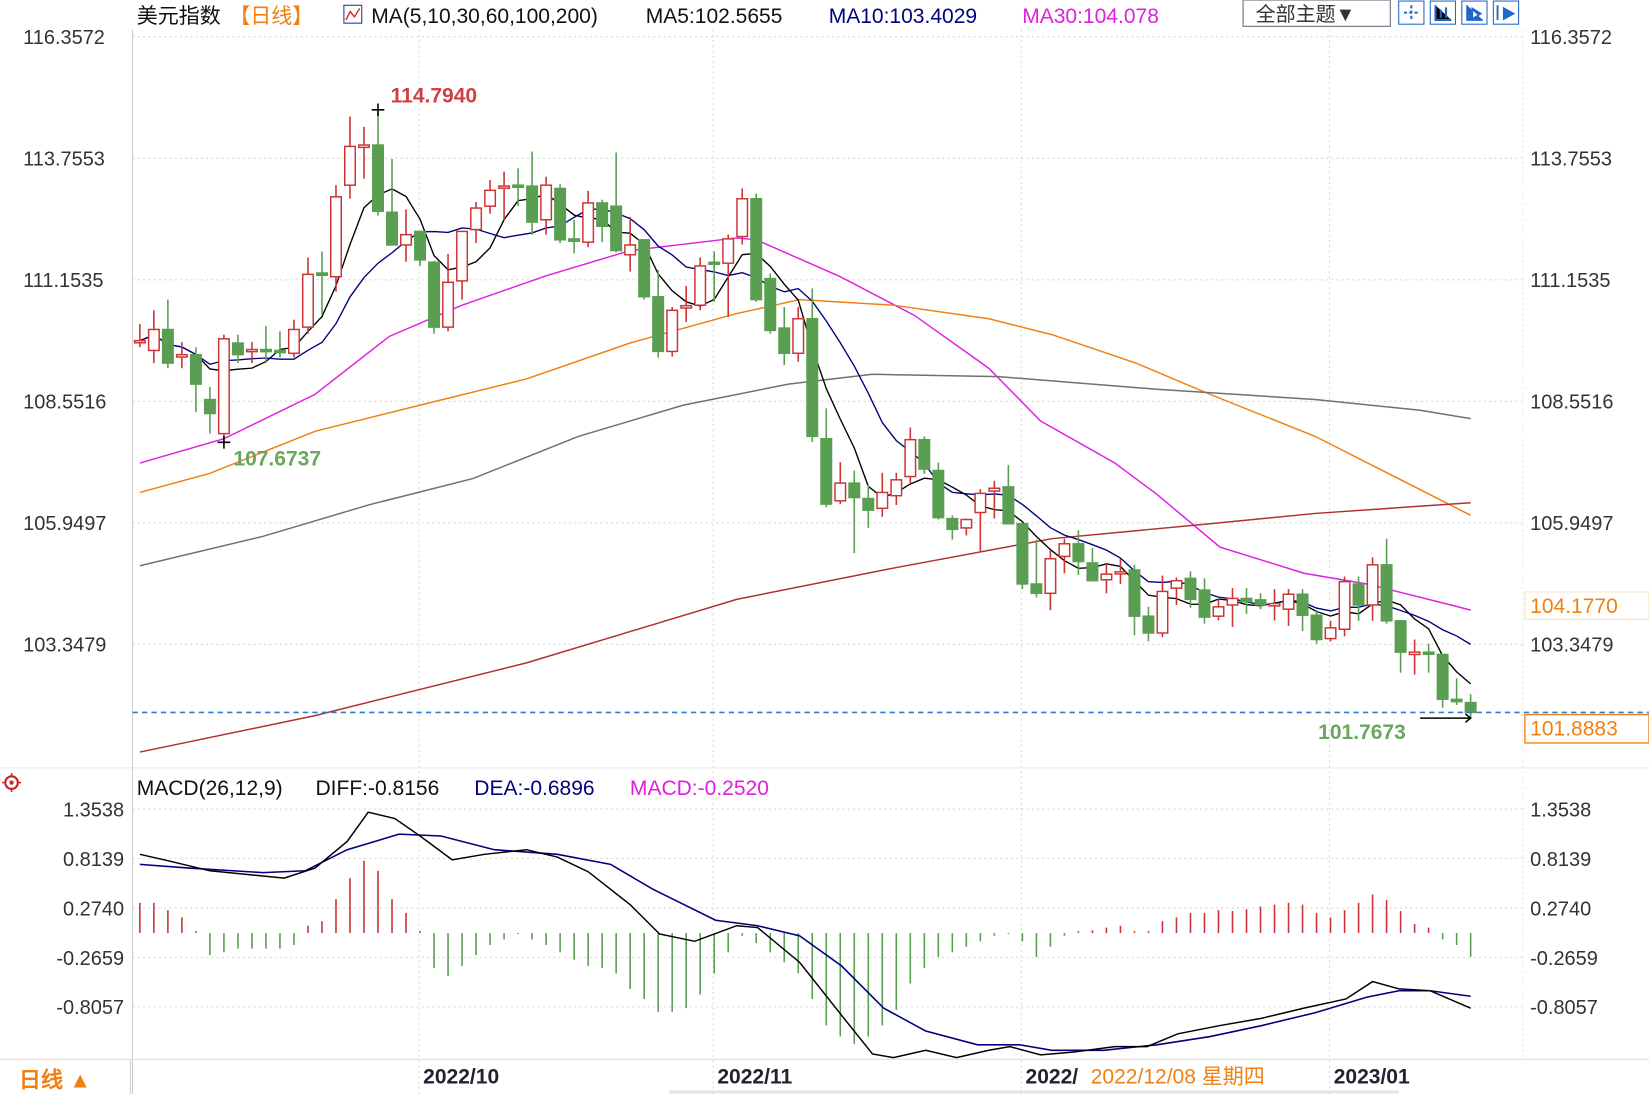 This screenshot has height=1094, width=1649. I want to click on price-tick-left: 111.1535, so click(63, 281).